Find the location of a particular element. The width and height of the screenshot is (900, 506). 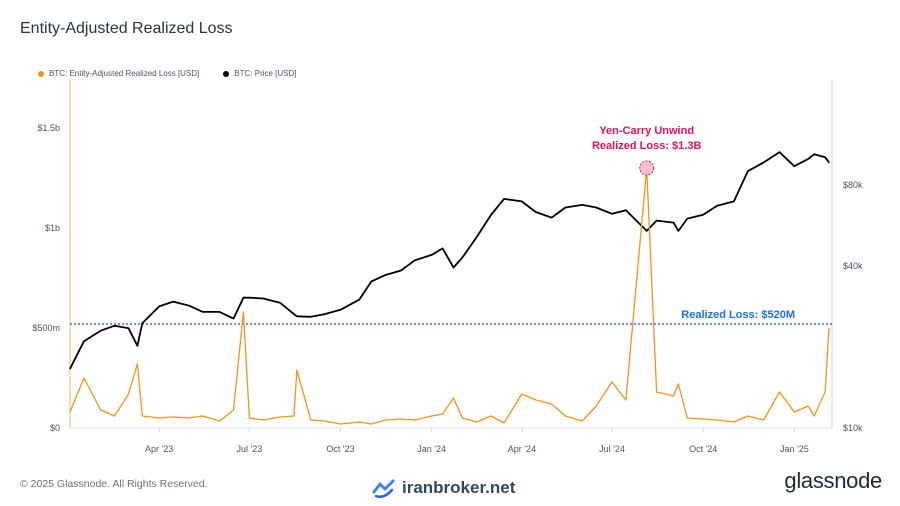

y-tick-right: $80k is located at coordinates (853, 185).